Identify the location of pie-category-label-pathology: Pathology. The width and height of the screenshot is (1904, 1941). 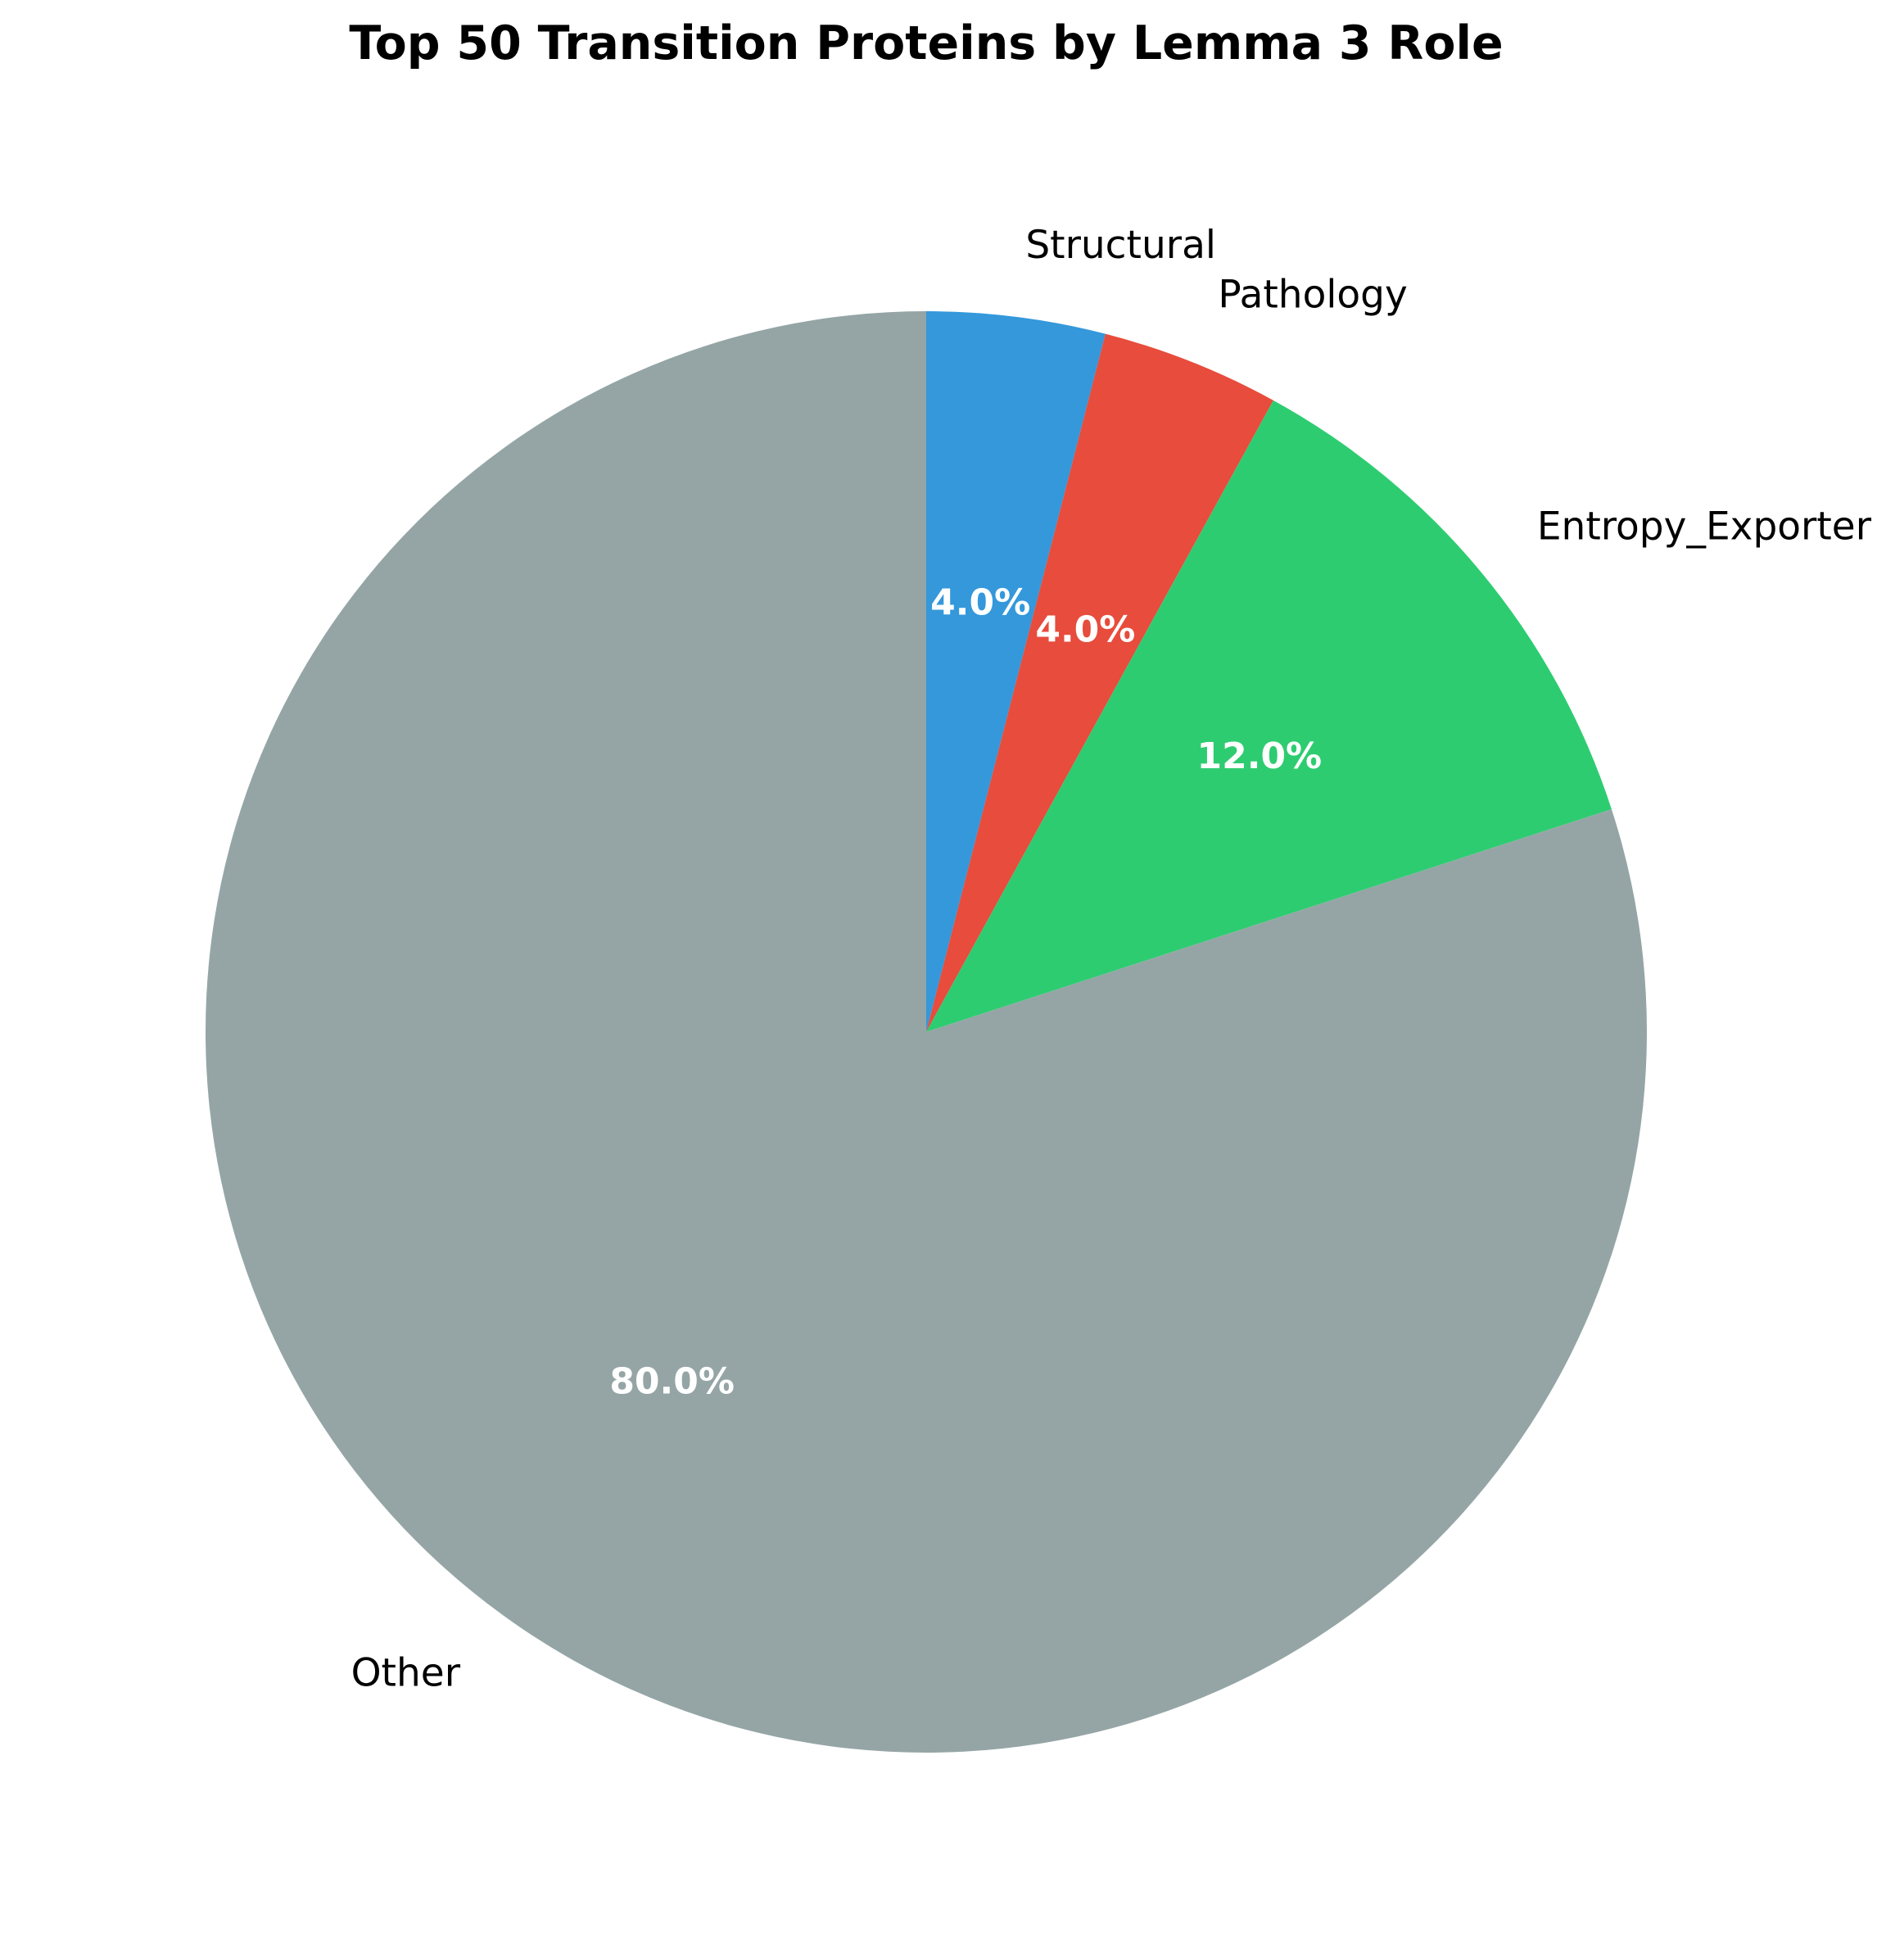
(1313, 295).